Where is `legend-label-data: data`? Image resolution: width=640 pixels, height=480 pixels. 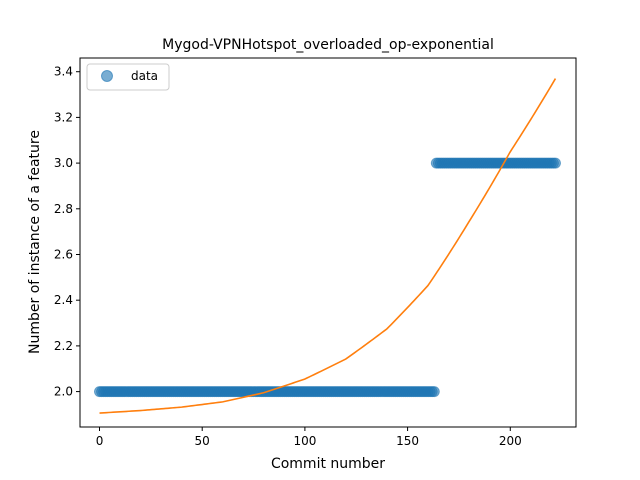 legend-label-data: data is located at coordinates (144, 76).